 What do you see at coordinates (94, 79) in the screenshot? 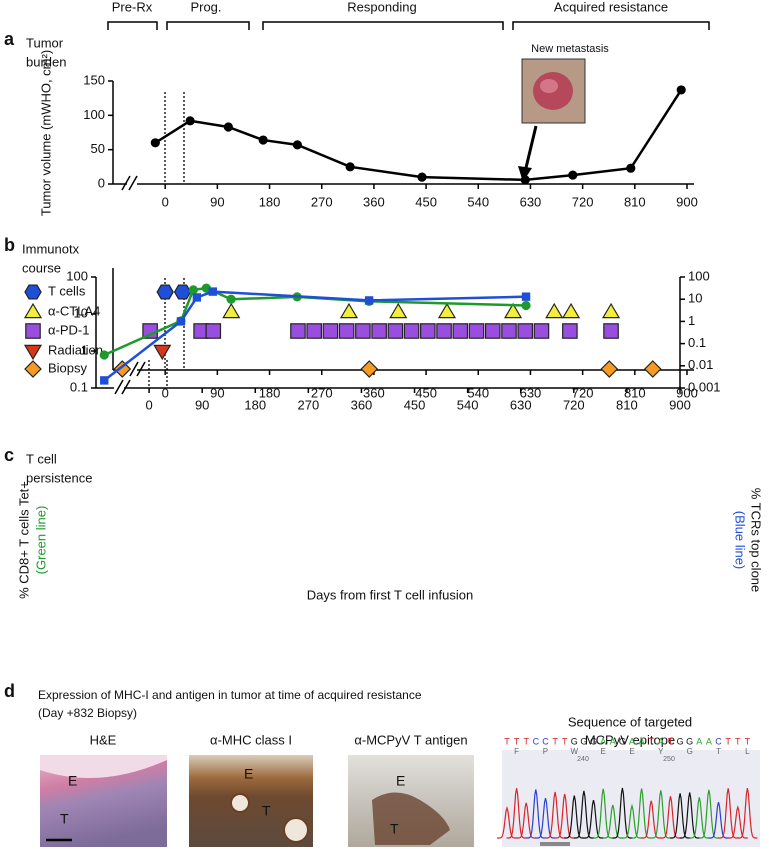
I see `y-tick-label: 150` at bounding box center [94, 79].